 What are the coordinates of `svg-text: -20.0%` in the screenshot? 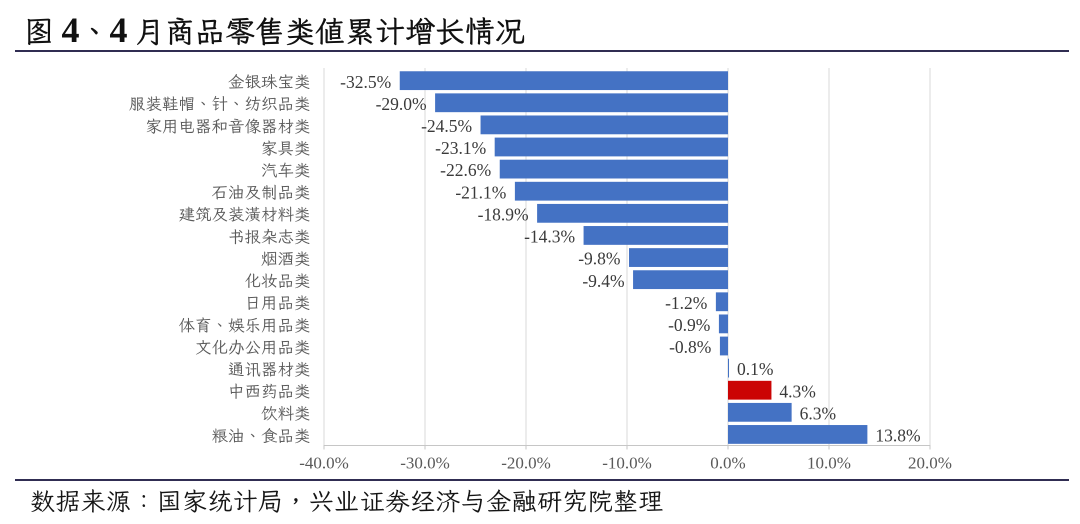 It's located at (526, 463).